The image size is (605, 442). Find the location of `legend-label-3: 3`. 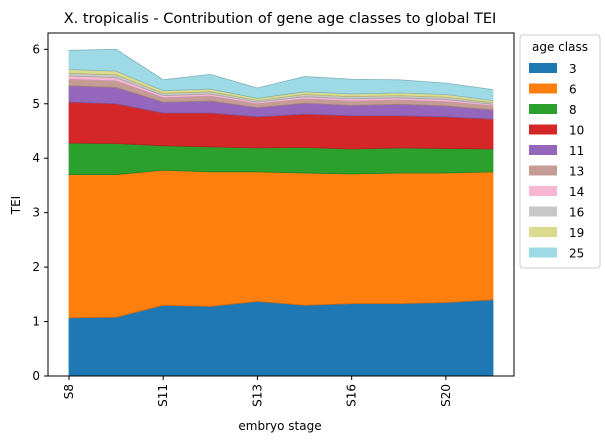

legend-label-3: 3 is located at coordinates (573, 69).